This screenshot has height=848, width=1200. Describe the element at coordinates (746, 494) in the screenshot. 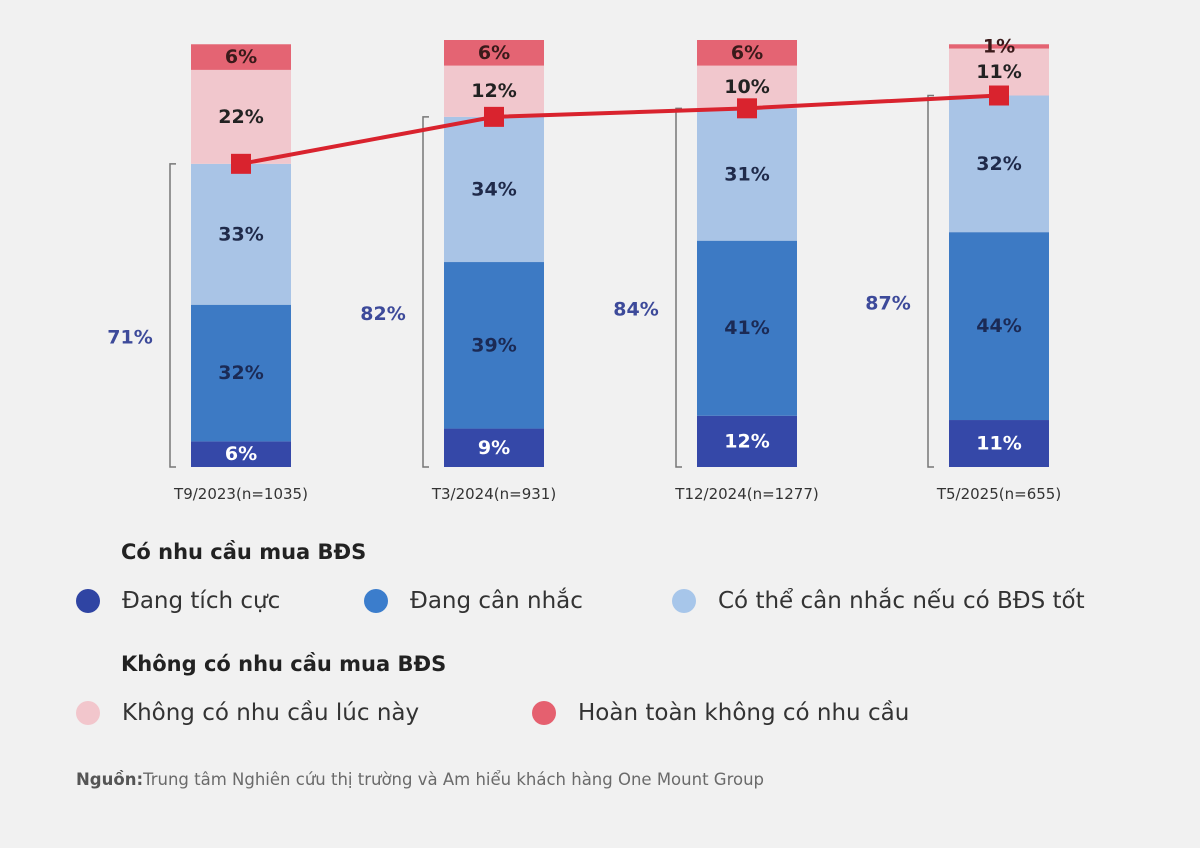

I see `x-tick-label: T12/2024(n=1277)` at that location.